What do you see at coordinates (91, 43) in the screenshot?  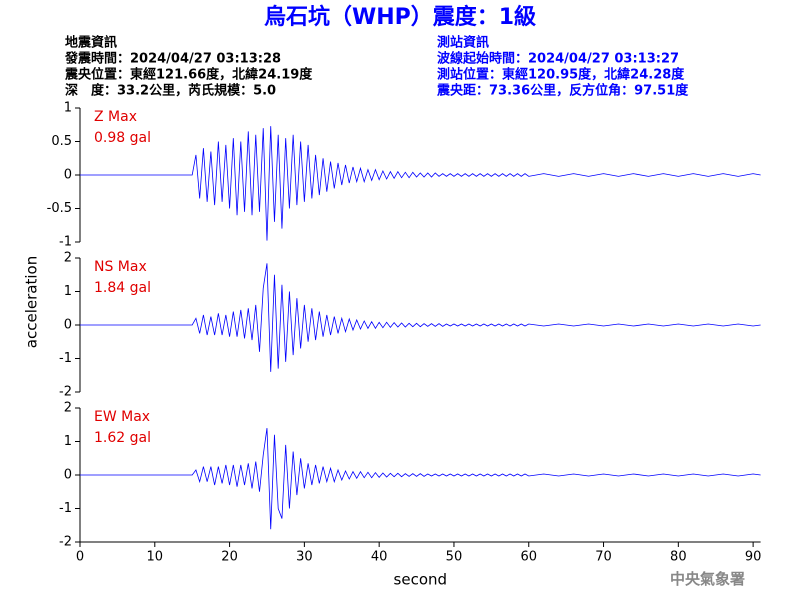 I see `info-line: 地震資訊` at bounding box center [91, 43].